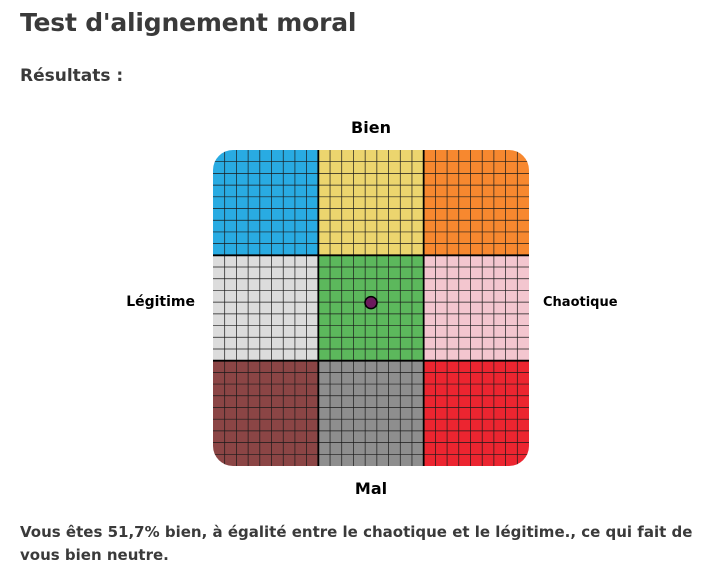 The height and width of the screenshot is (580, 722). Describe the element at coordinates (371, 302) in the screenshot. I see `result-marker` at that location.